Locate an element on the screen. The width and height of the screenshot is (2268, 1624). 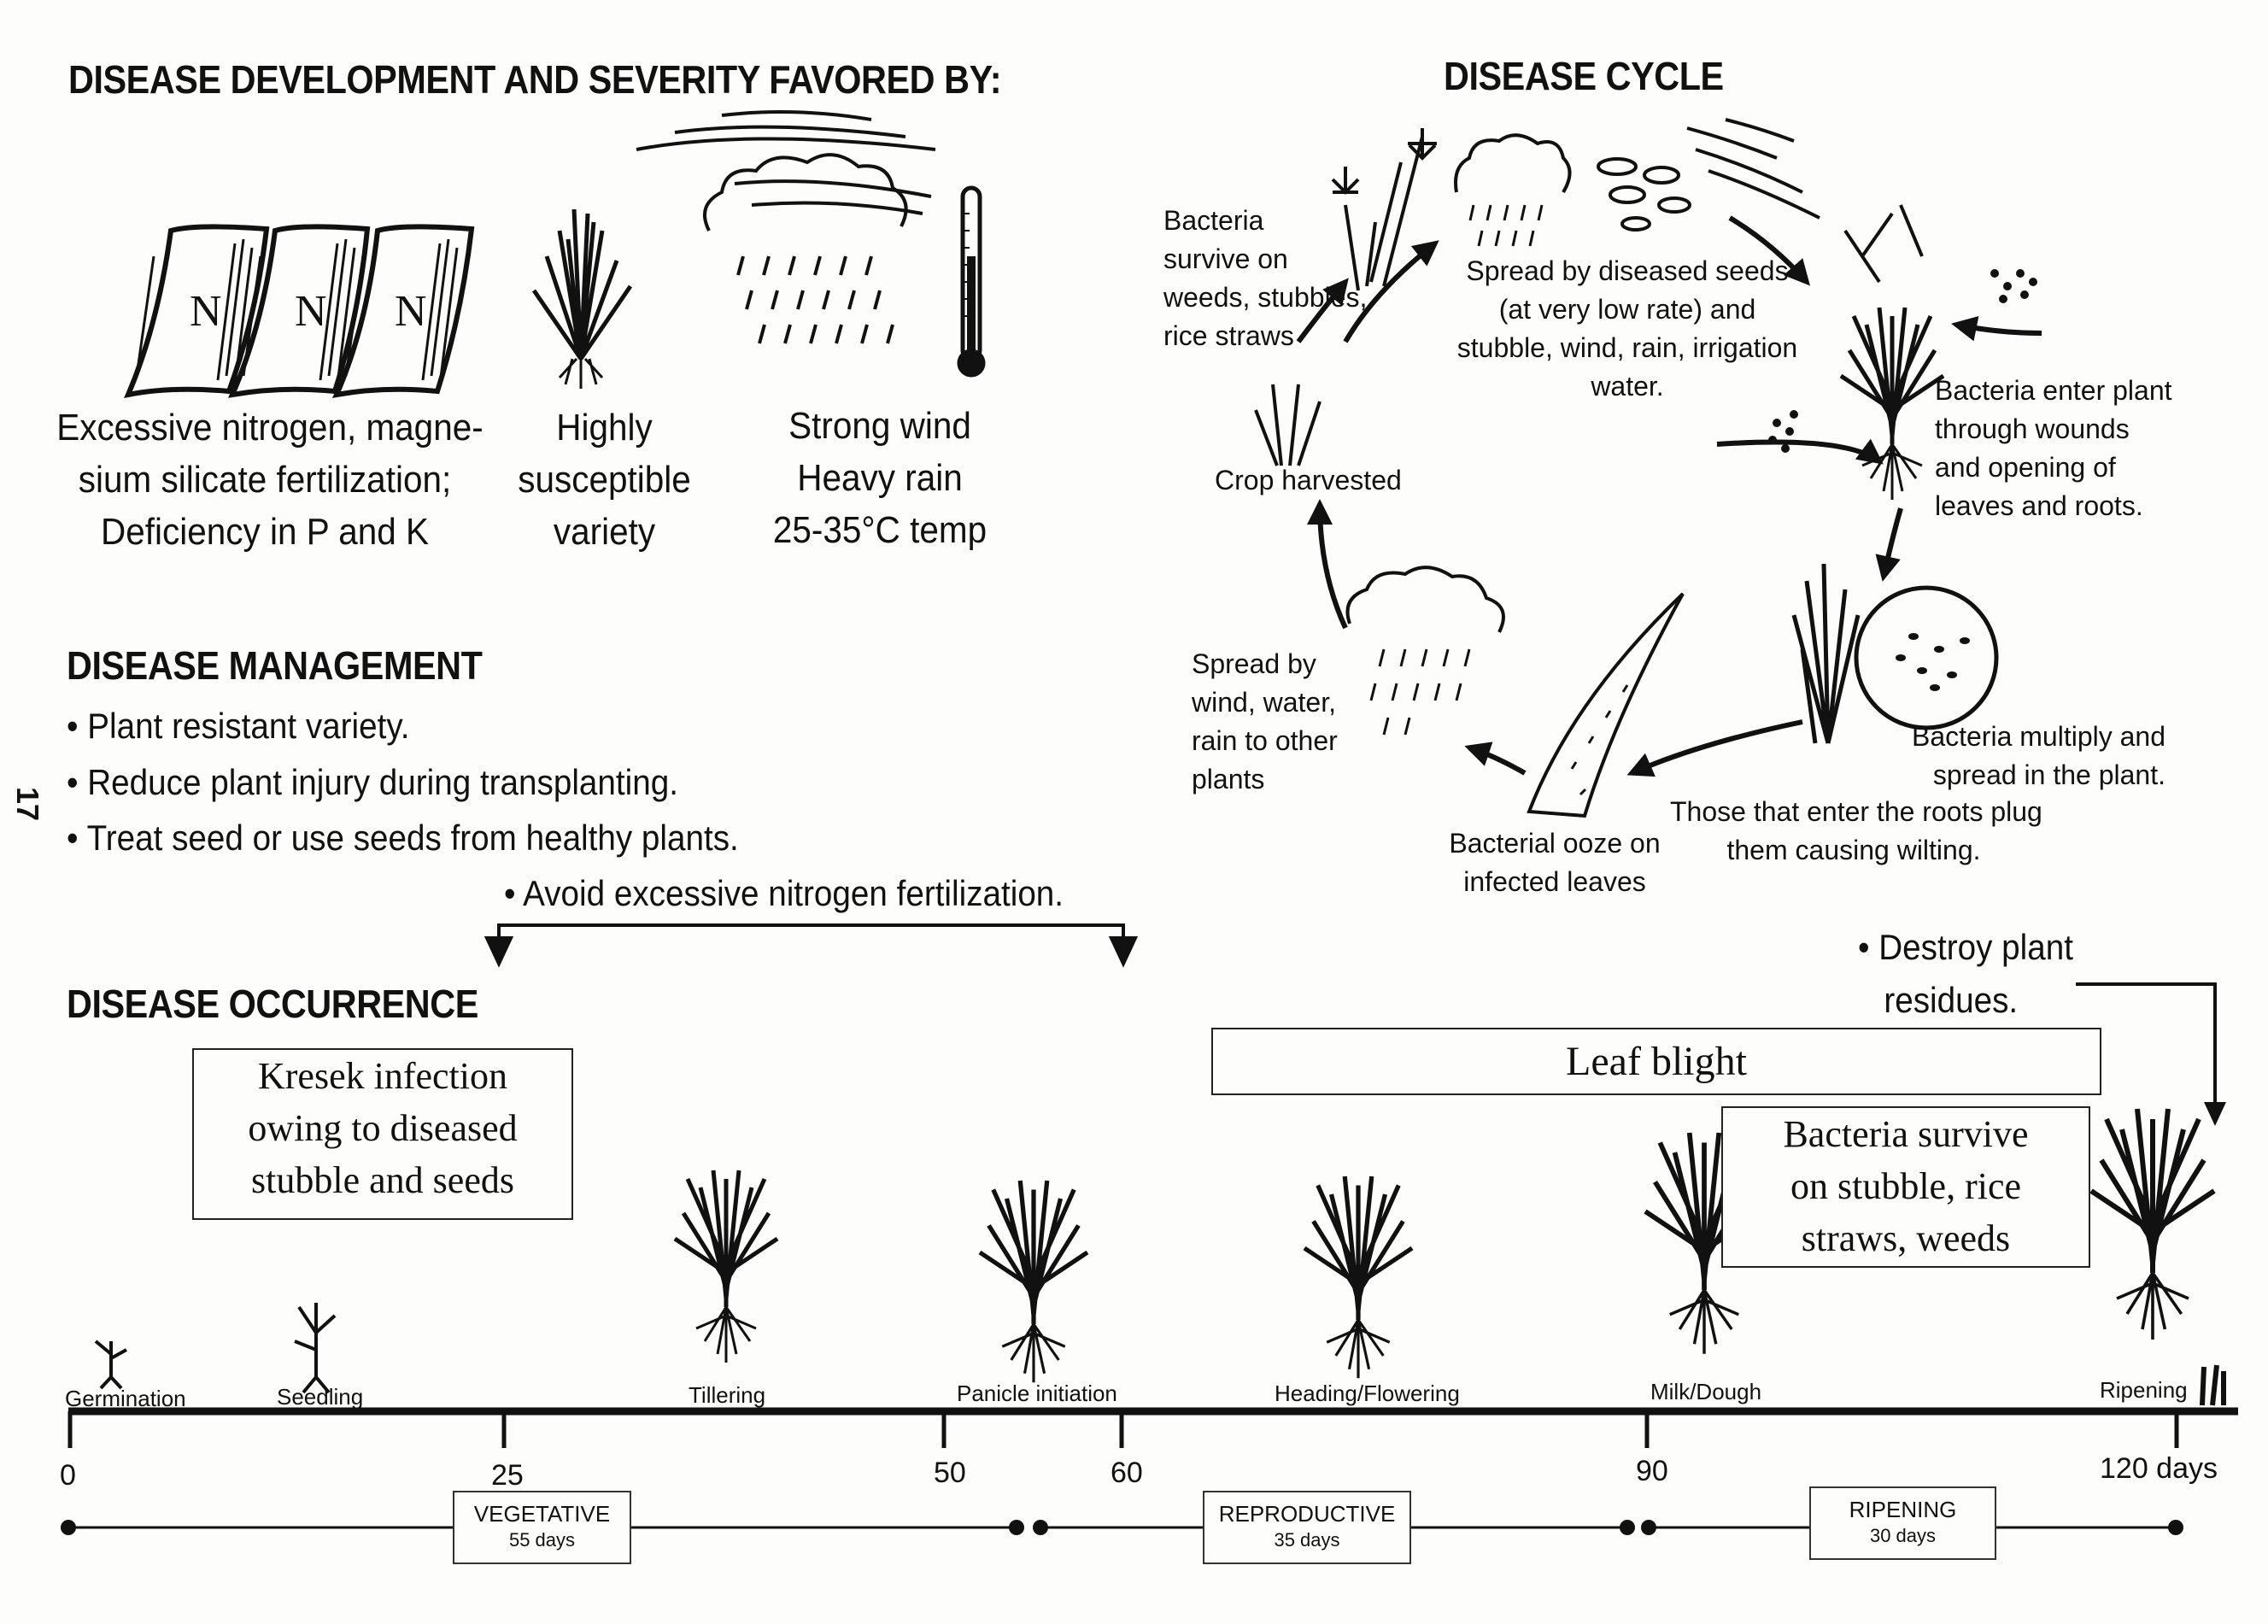
tick-label: 120 days is located at coordinates (2159, 1468).